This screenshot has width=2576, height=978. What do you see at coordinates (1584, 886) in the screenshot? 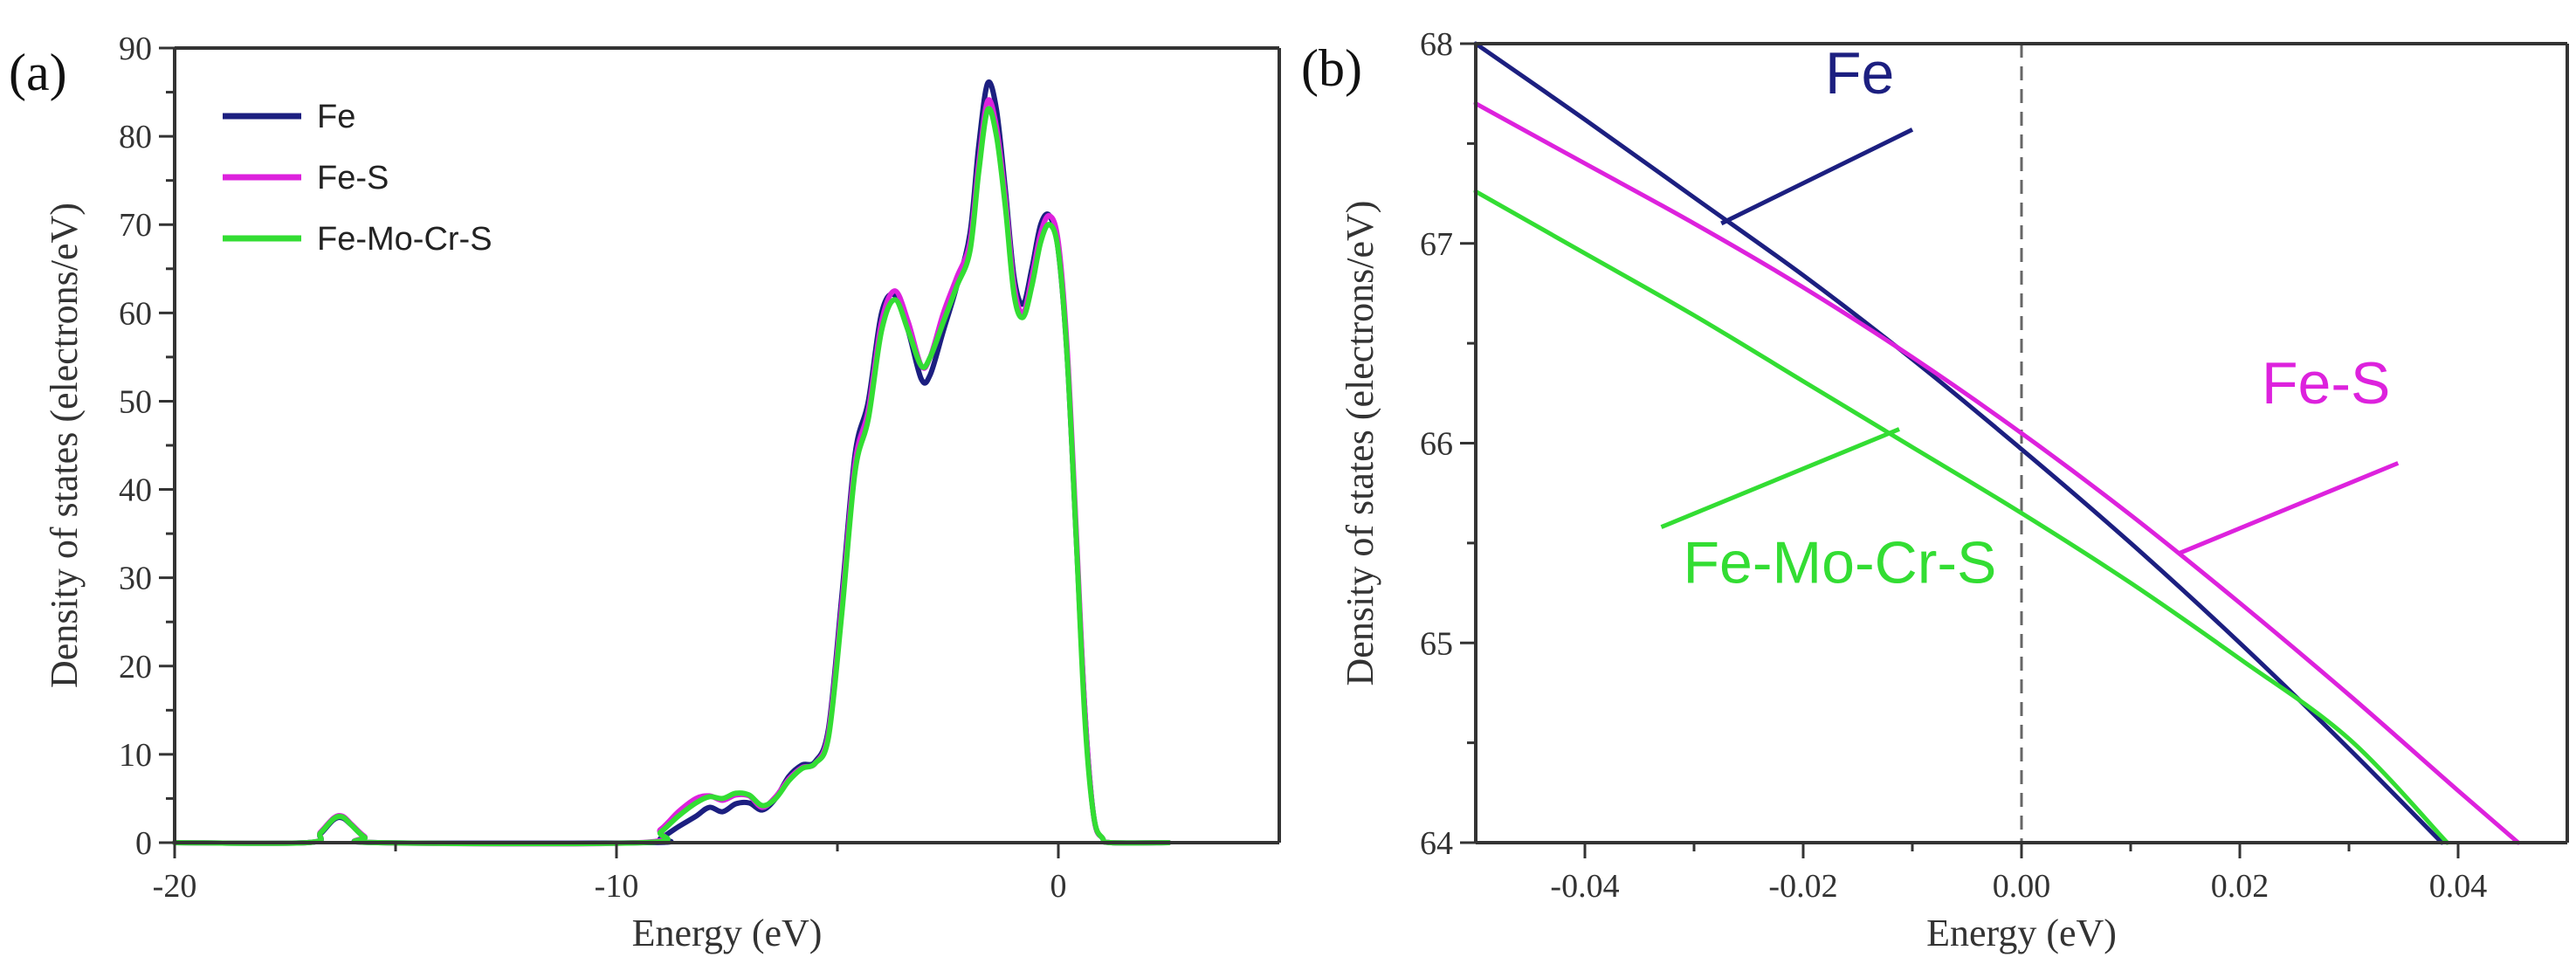
I see `panel-b-x-tick-label: -0.04` at bounding box center [1584, 886].